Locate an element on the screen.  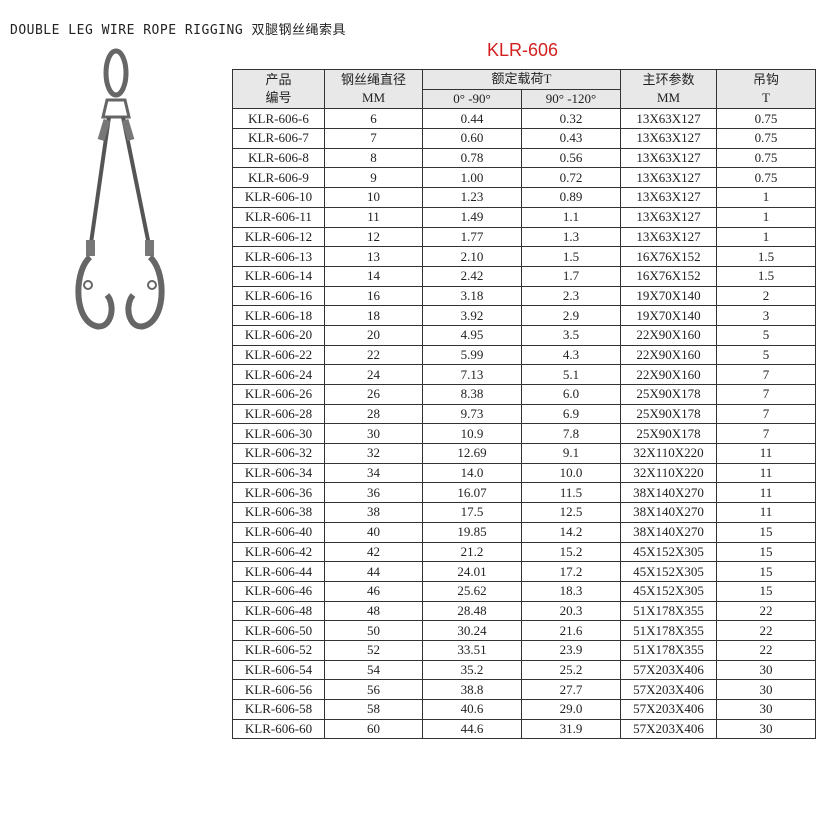
table-row: KLR-606-34 34 14.0 10.0 32X110X220 11 is located at coordinates (524, 473).